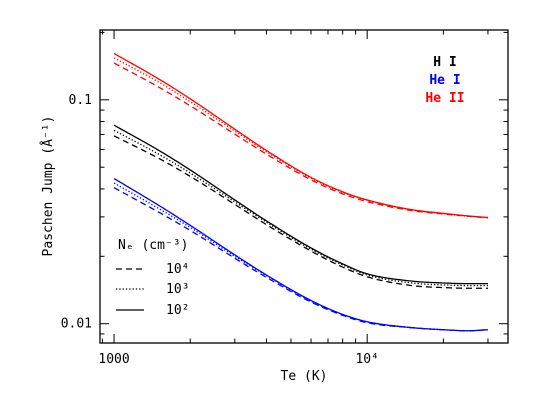  Describe the element at coordinates (444, 98) in the screenshot. I see `species-legend-entry-heii: He II` at that location.